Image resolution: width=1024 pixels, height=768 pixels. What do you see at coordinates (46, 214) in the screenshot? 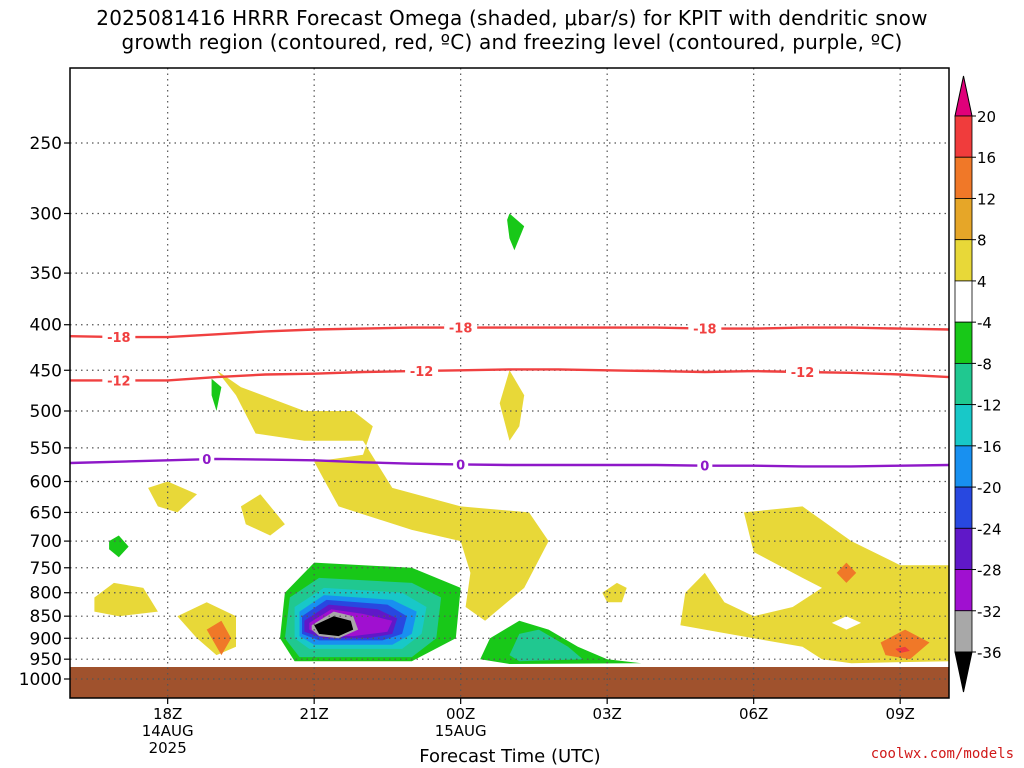
I see `y-tick-label-300: 300` at bounding box center [46, 214].